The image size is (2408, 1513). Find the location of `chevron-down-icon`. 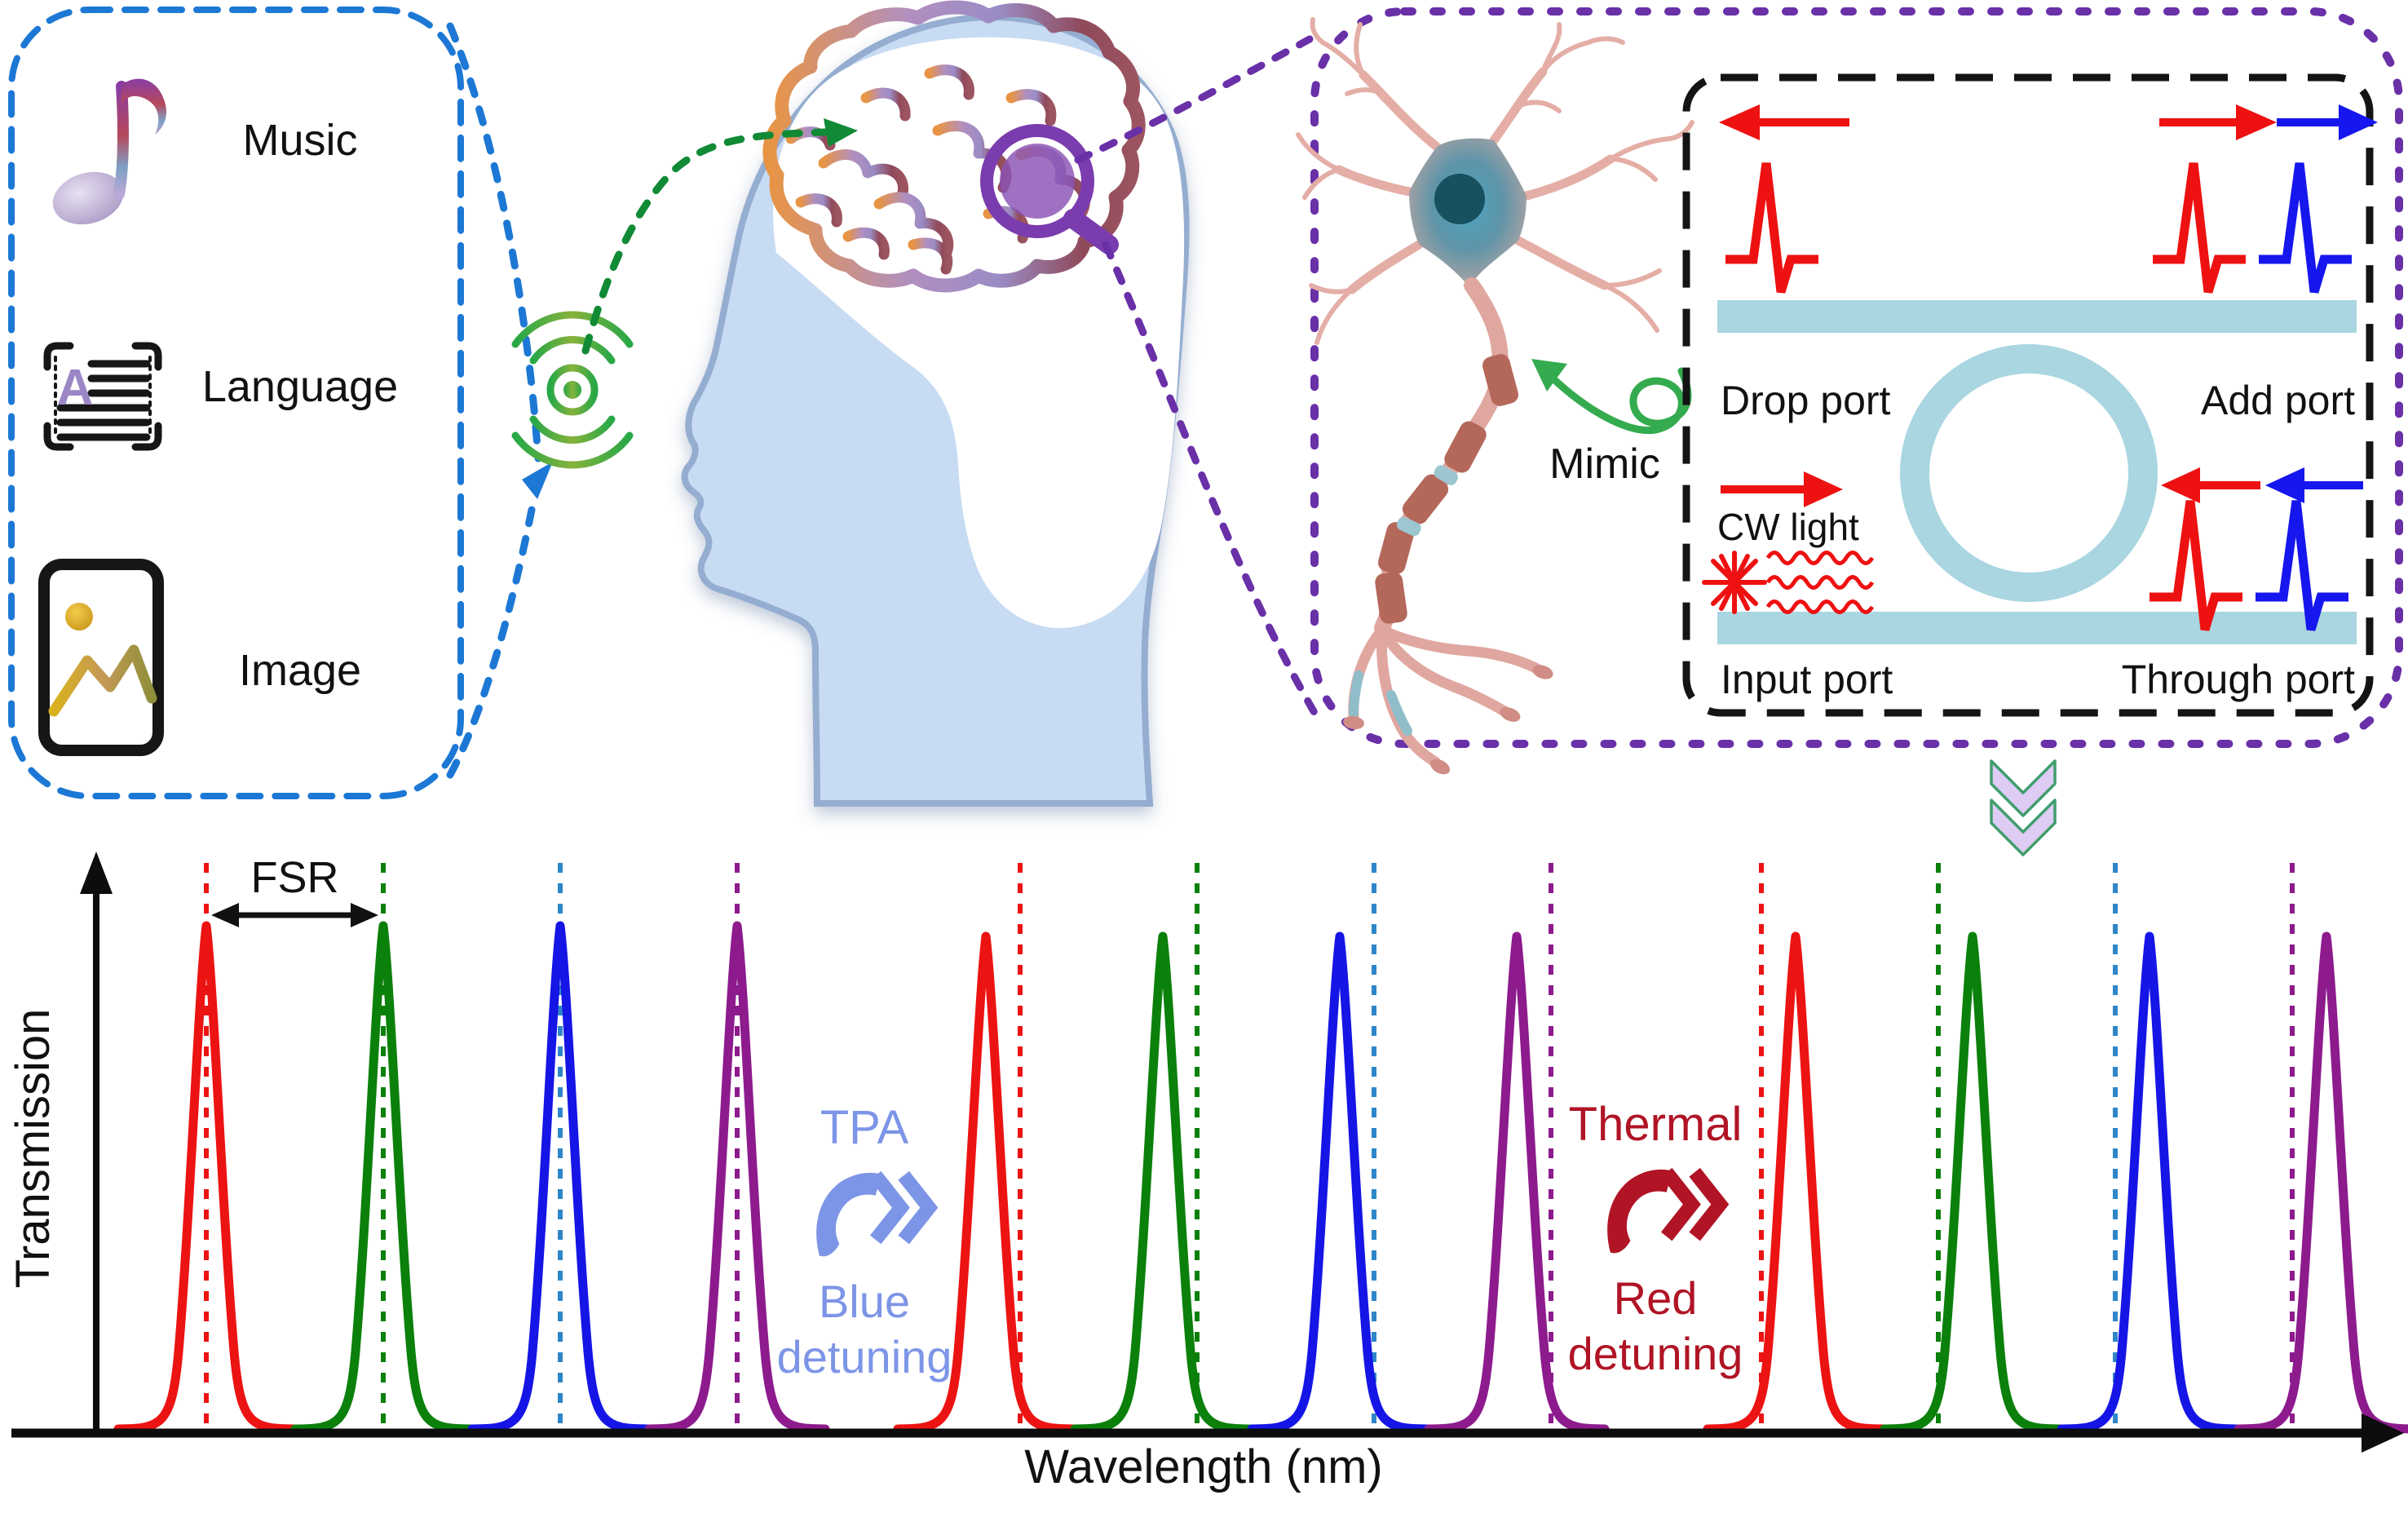

chevron-down-icon is located at coordinates (2023, 807).